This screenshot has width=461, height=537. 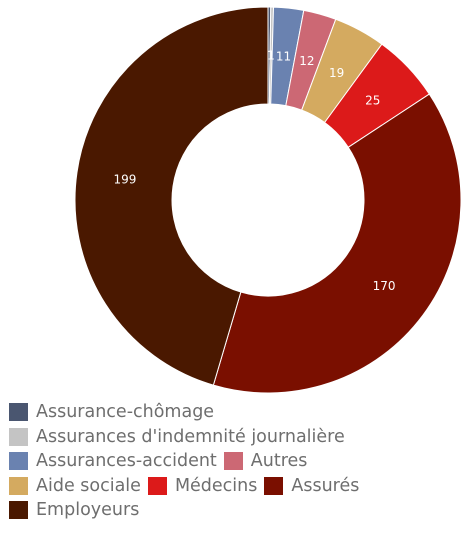 I want to click on legend-item: Assurances d'indemnité journalière, so click(x=177, y=437).